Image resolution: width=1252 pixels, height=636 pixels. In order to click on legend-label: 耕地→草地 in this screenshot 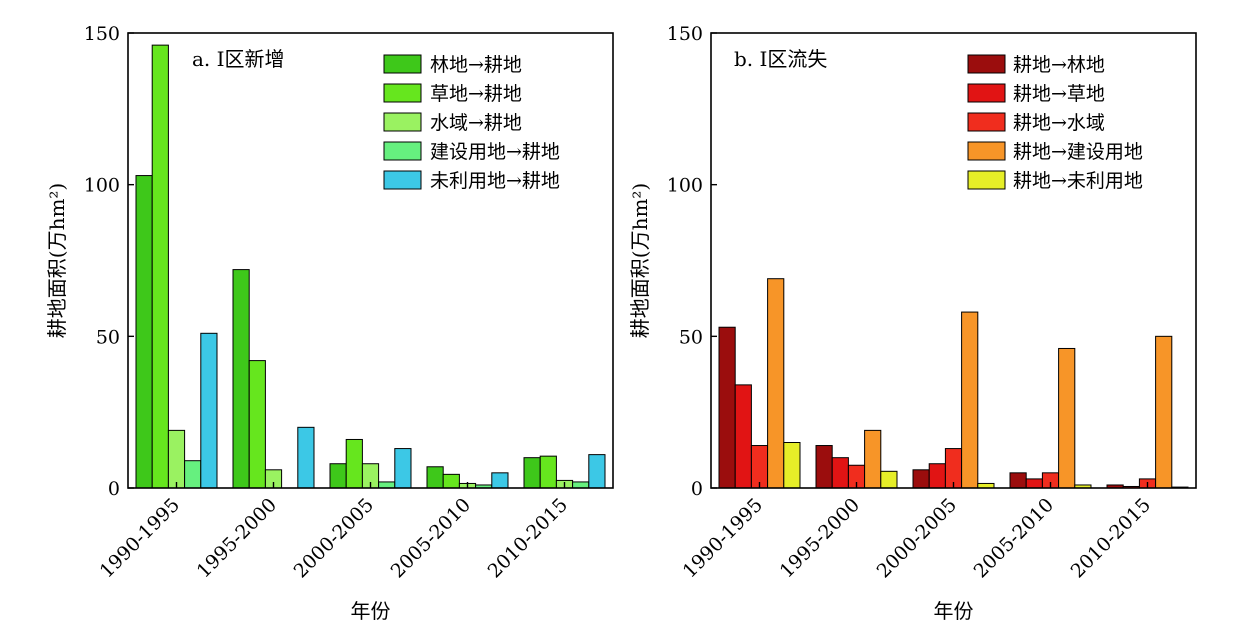, I will do `click(1059, 94)`.